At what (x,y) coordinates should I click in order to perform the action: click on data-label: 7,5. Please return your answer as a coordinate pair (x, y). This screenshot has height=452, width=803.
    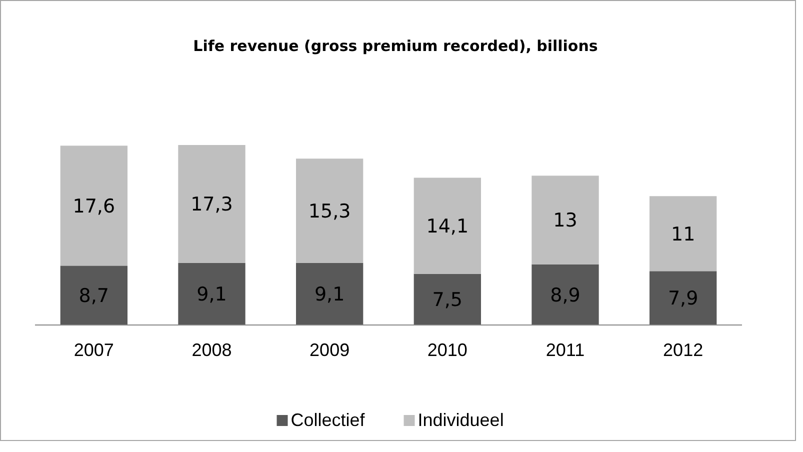
    Looking at the image, I should click on (447, 300).